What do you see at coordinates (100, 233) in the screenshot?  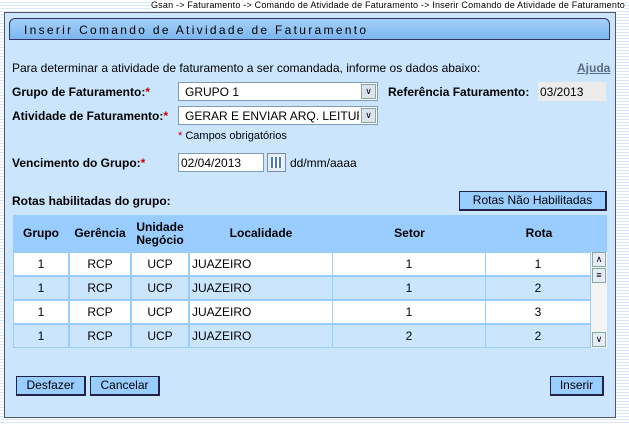 I see `col-gerencia: Gerência` at bounding box center [100, 233].